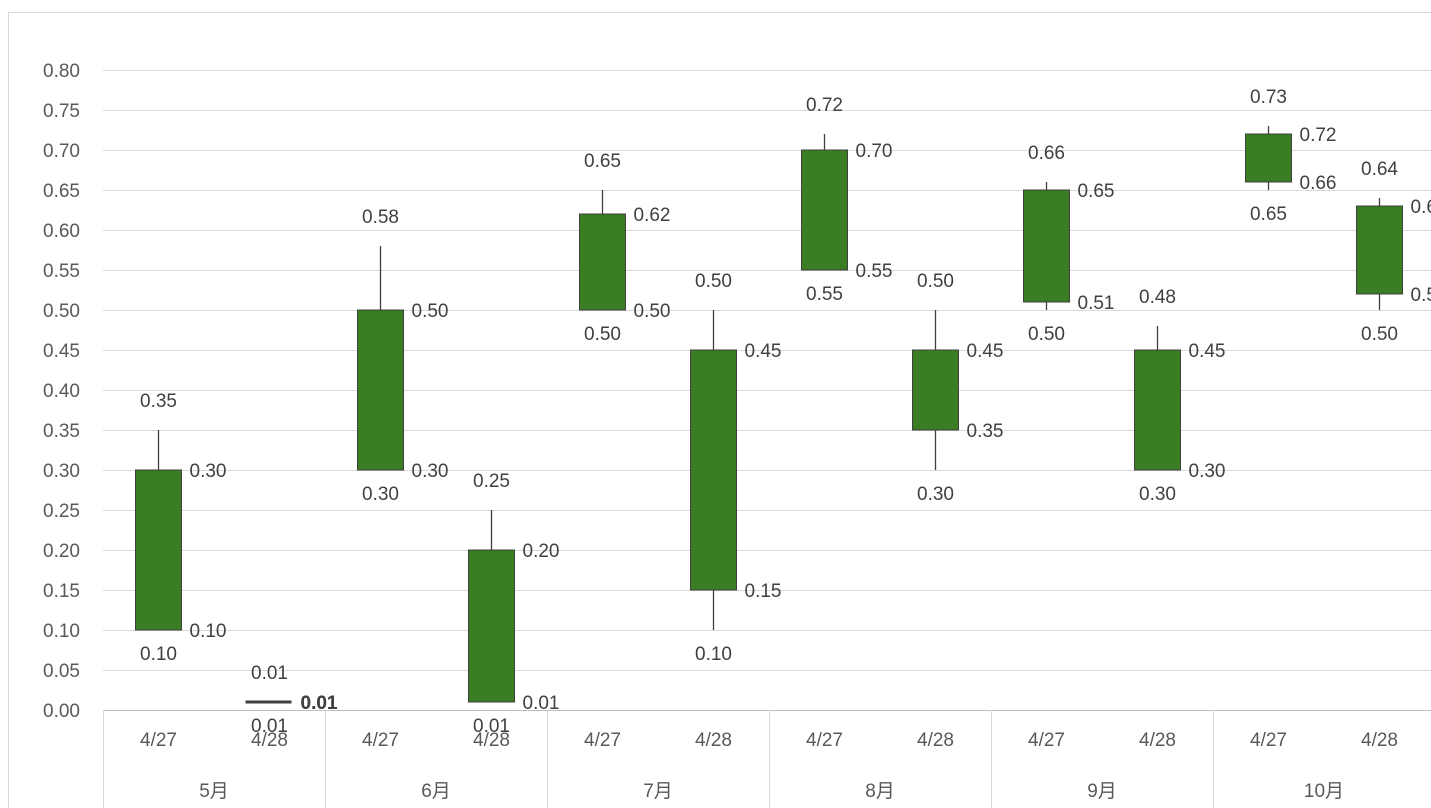  I want to click on label-high: 0.66, so click(1046, 153).